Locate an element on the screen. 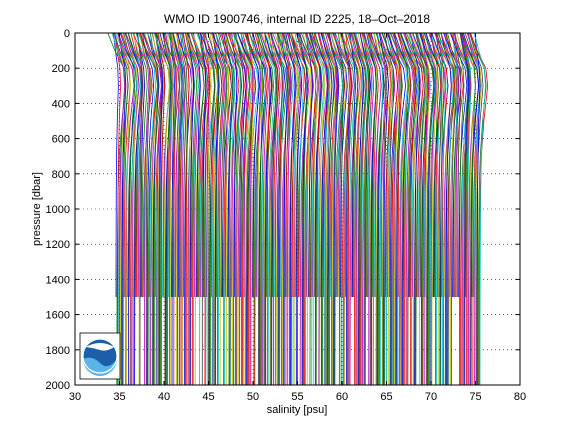 Image resolution: width=576 pixels, height=432 pixels. x-tick-labels: 30 35 40 45 50 55 60 65 70 75 80 is located at coordinates (297, 397).